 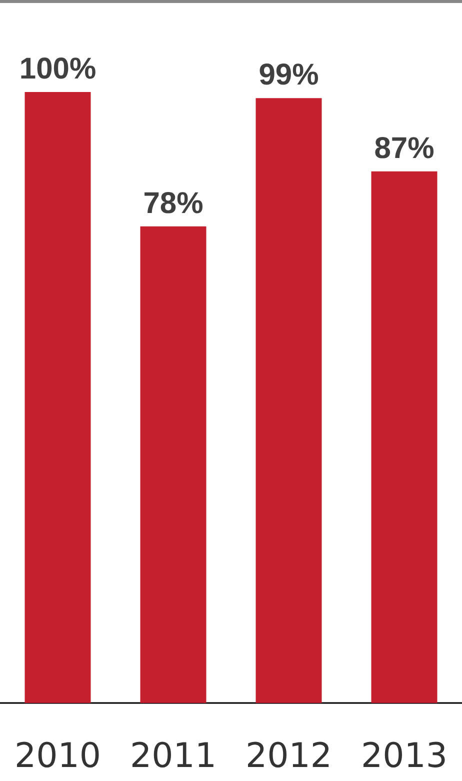 What do you see at coordinates (58, 756) in the screenshot?
I see `x-tick-label: 2010` at bounding box center [58, 756].